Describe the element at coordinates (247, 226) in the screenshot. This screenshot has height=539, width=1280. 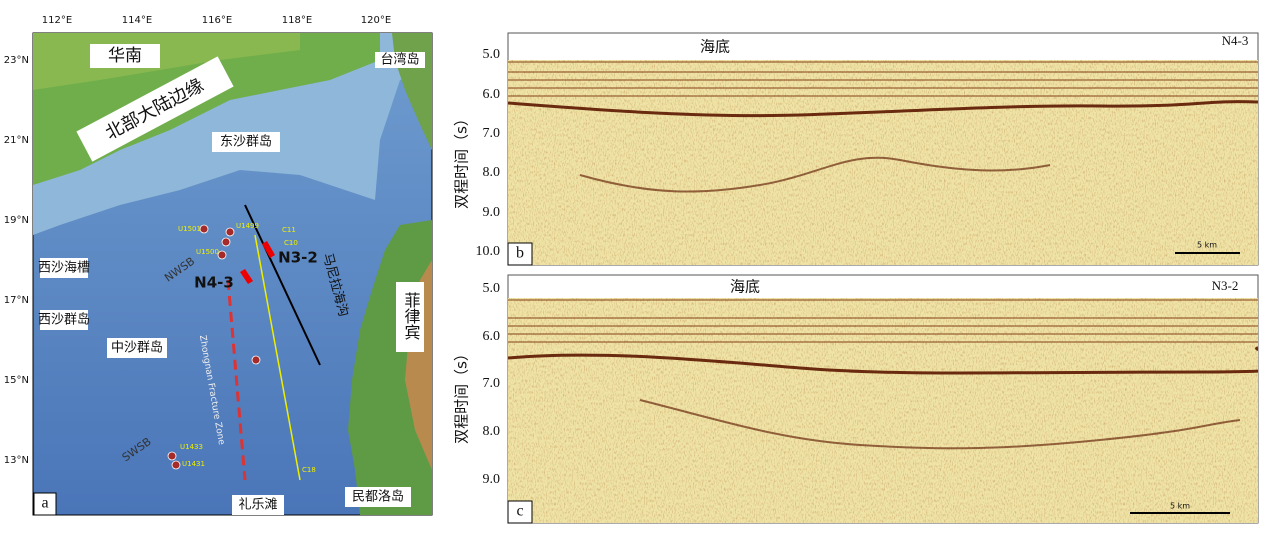
I see `site-label: U1499` at that location.